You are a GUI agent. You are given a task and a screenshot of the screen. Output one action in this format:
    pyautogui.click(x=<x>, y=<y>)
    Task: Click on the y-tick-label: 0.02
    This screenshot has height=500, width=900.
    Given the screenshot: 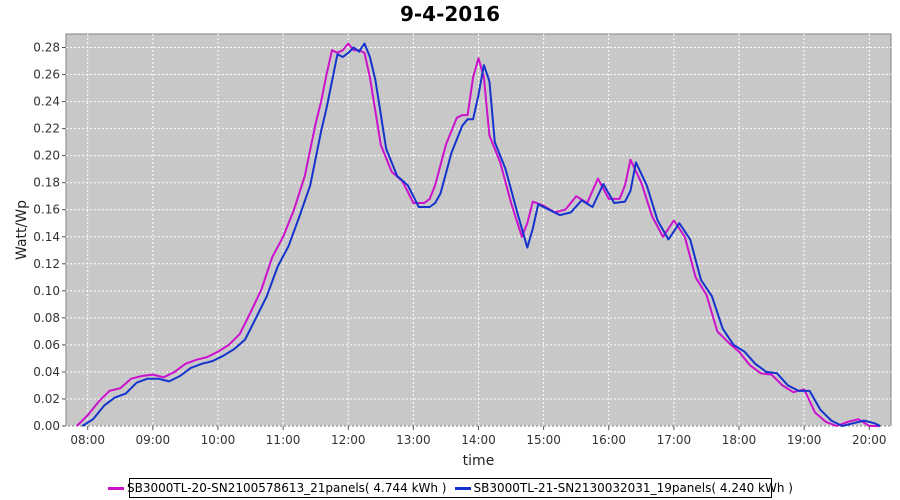 What is the action you would take?
    pyautogui.click(x=46, y=399)
    